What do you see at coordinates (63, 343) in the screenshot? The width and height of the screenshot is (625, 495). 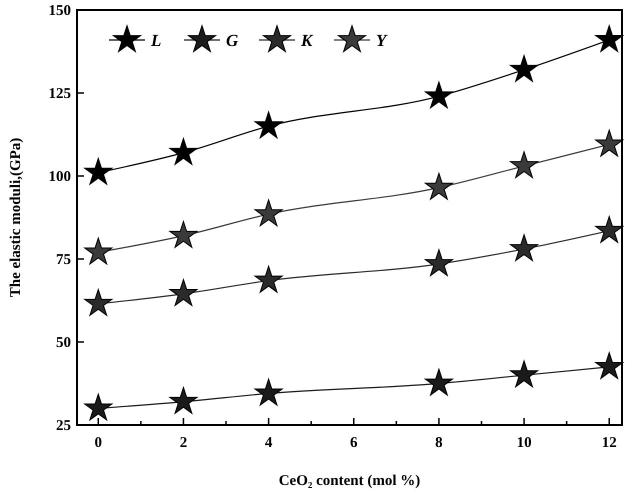 I see `y-tick-label: 50` at bounding box center [63, 343].